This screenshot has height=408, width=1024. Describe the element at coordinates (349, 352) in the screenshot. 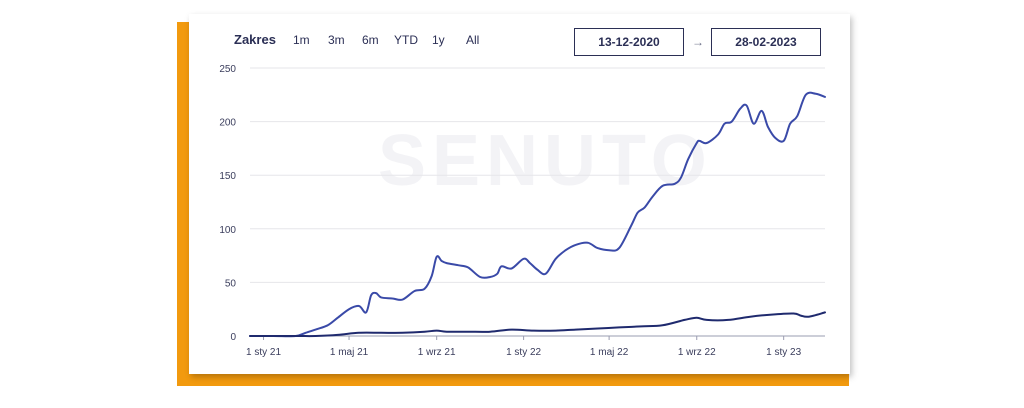

I see `x-tick-label: 1 maj 21` at that location.